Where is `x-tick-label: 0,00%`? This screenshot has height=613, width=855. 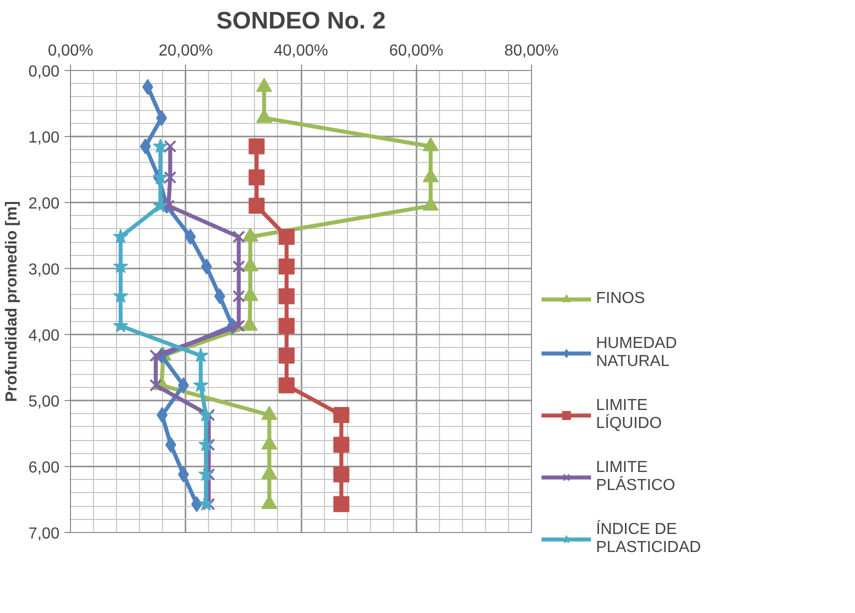
x-tick-label: 0,00% is located at coordinates (71, 51).